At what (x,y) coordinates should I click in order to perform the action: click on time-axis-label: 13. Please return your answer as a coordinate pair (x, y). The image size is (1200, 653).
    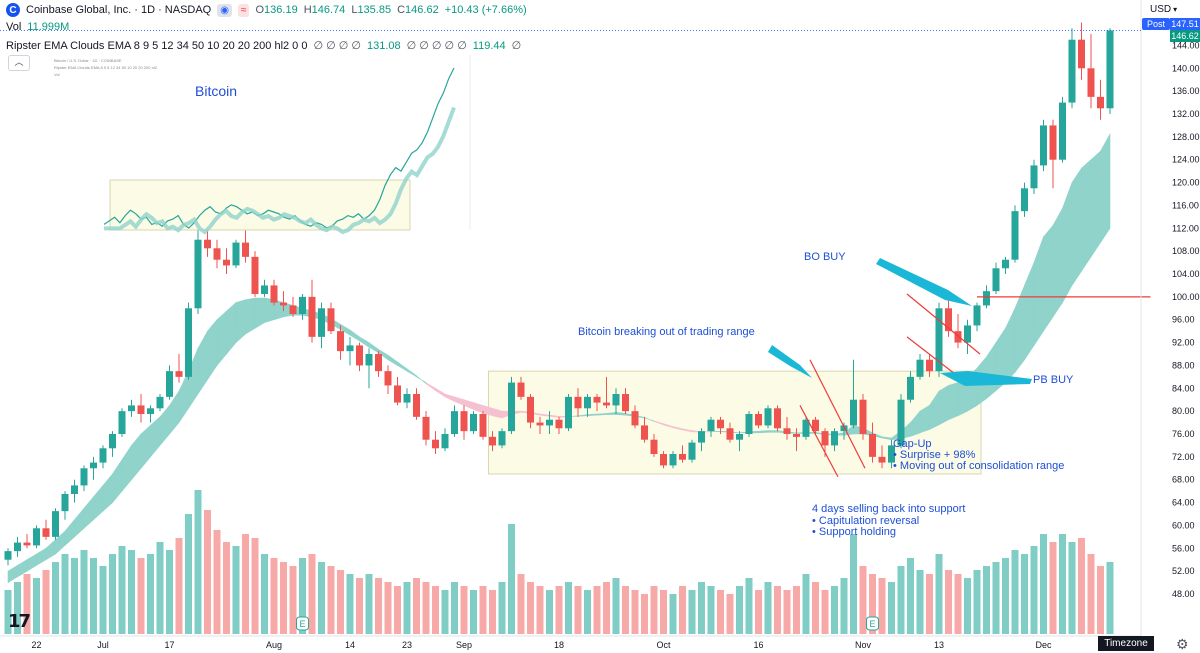
    Looking at the image, I should click on (939, 645).